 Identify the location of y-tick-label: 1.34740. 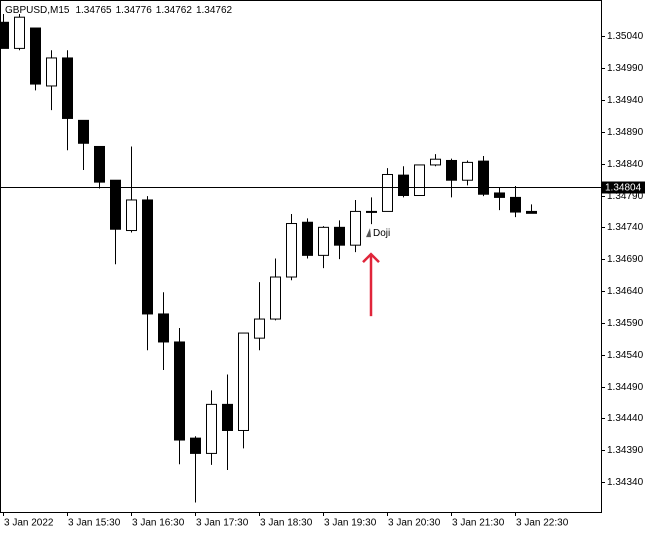
(625, 227).